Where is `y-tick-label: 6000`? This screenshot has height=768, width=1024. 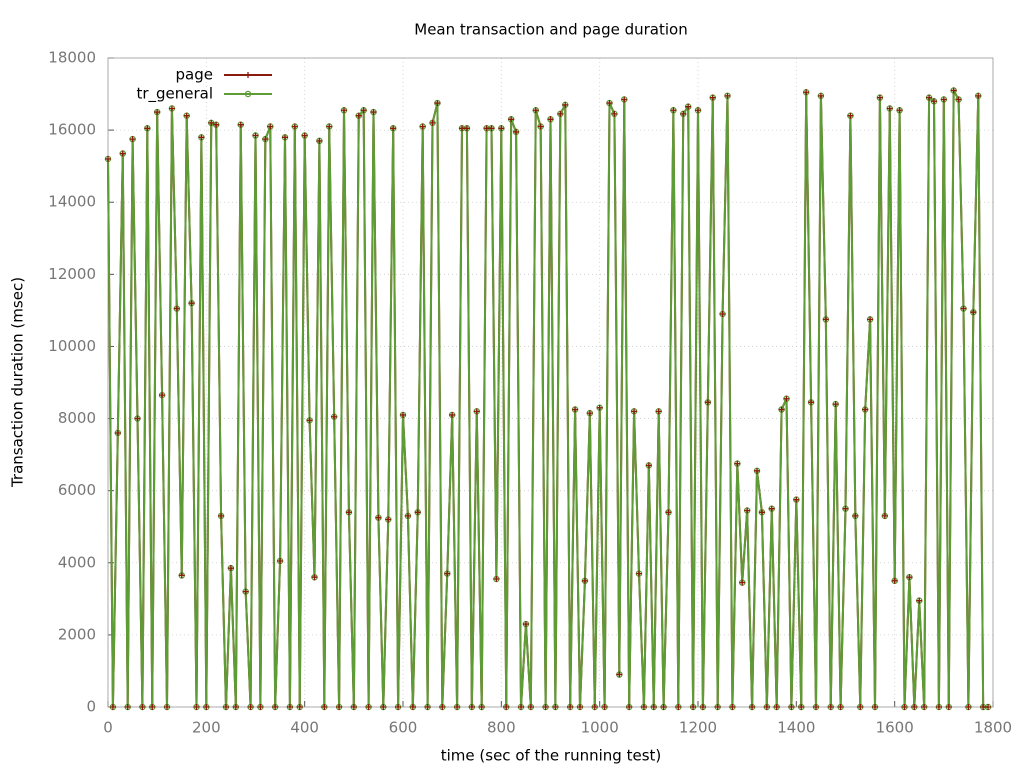 y-tick-label: 6000 is located at coordinates (77, 490).